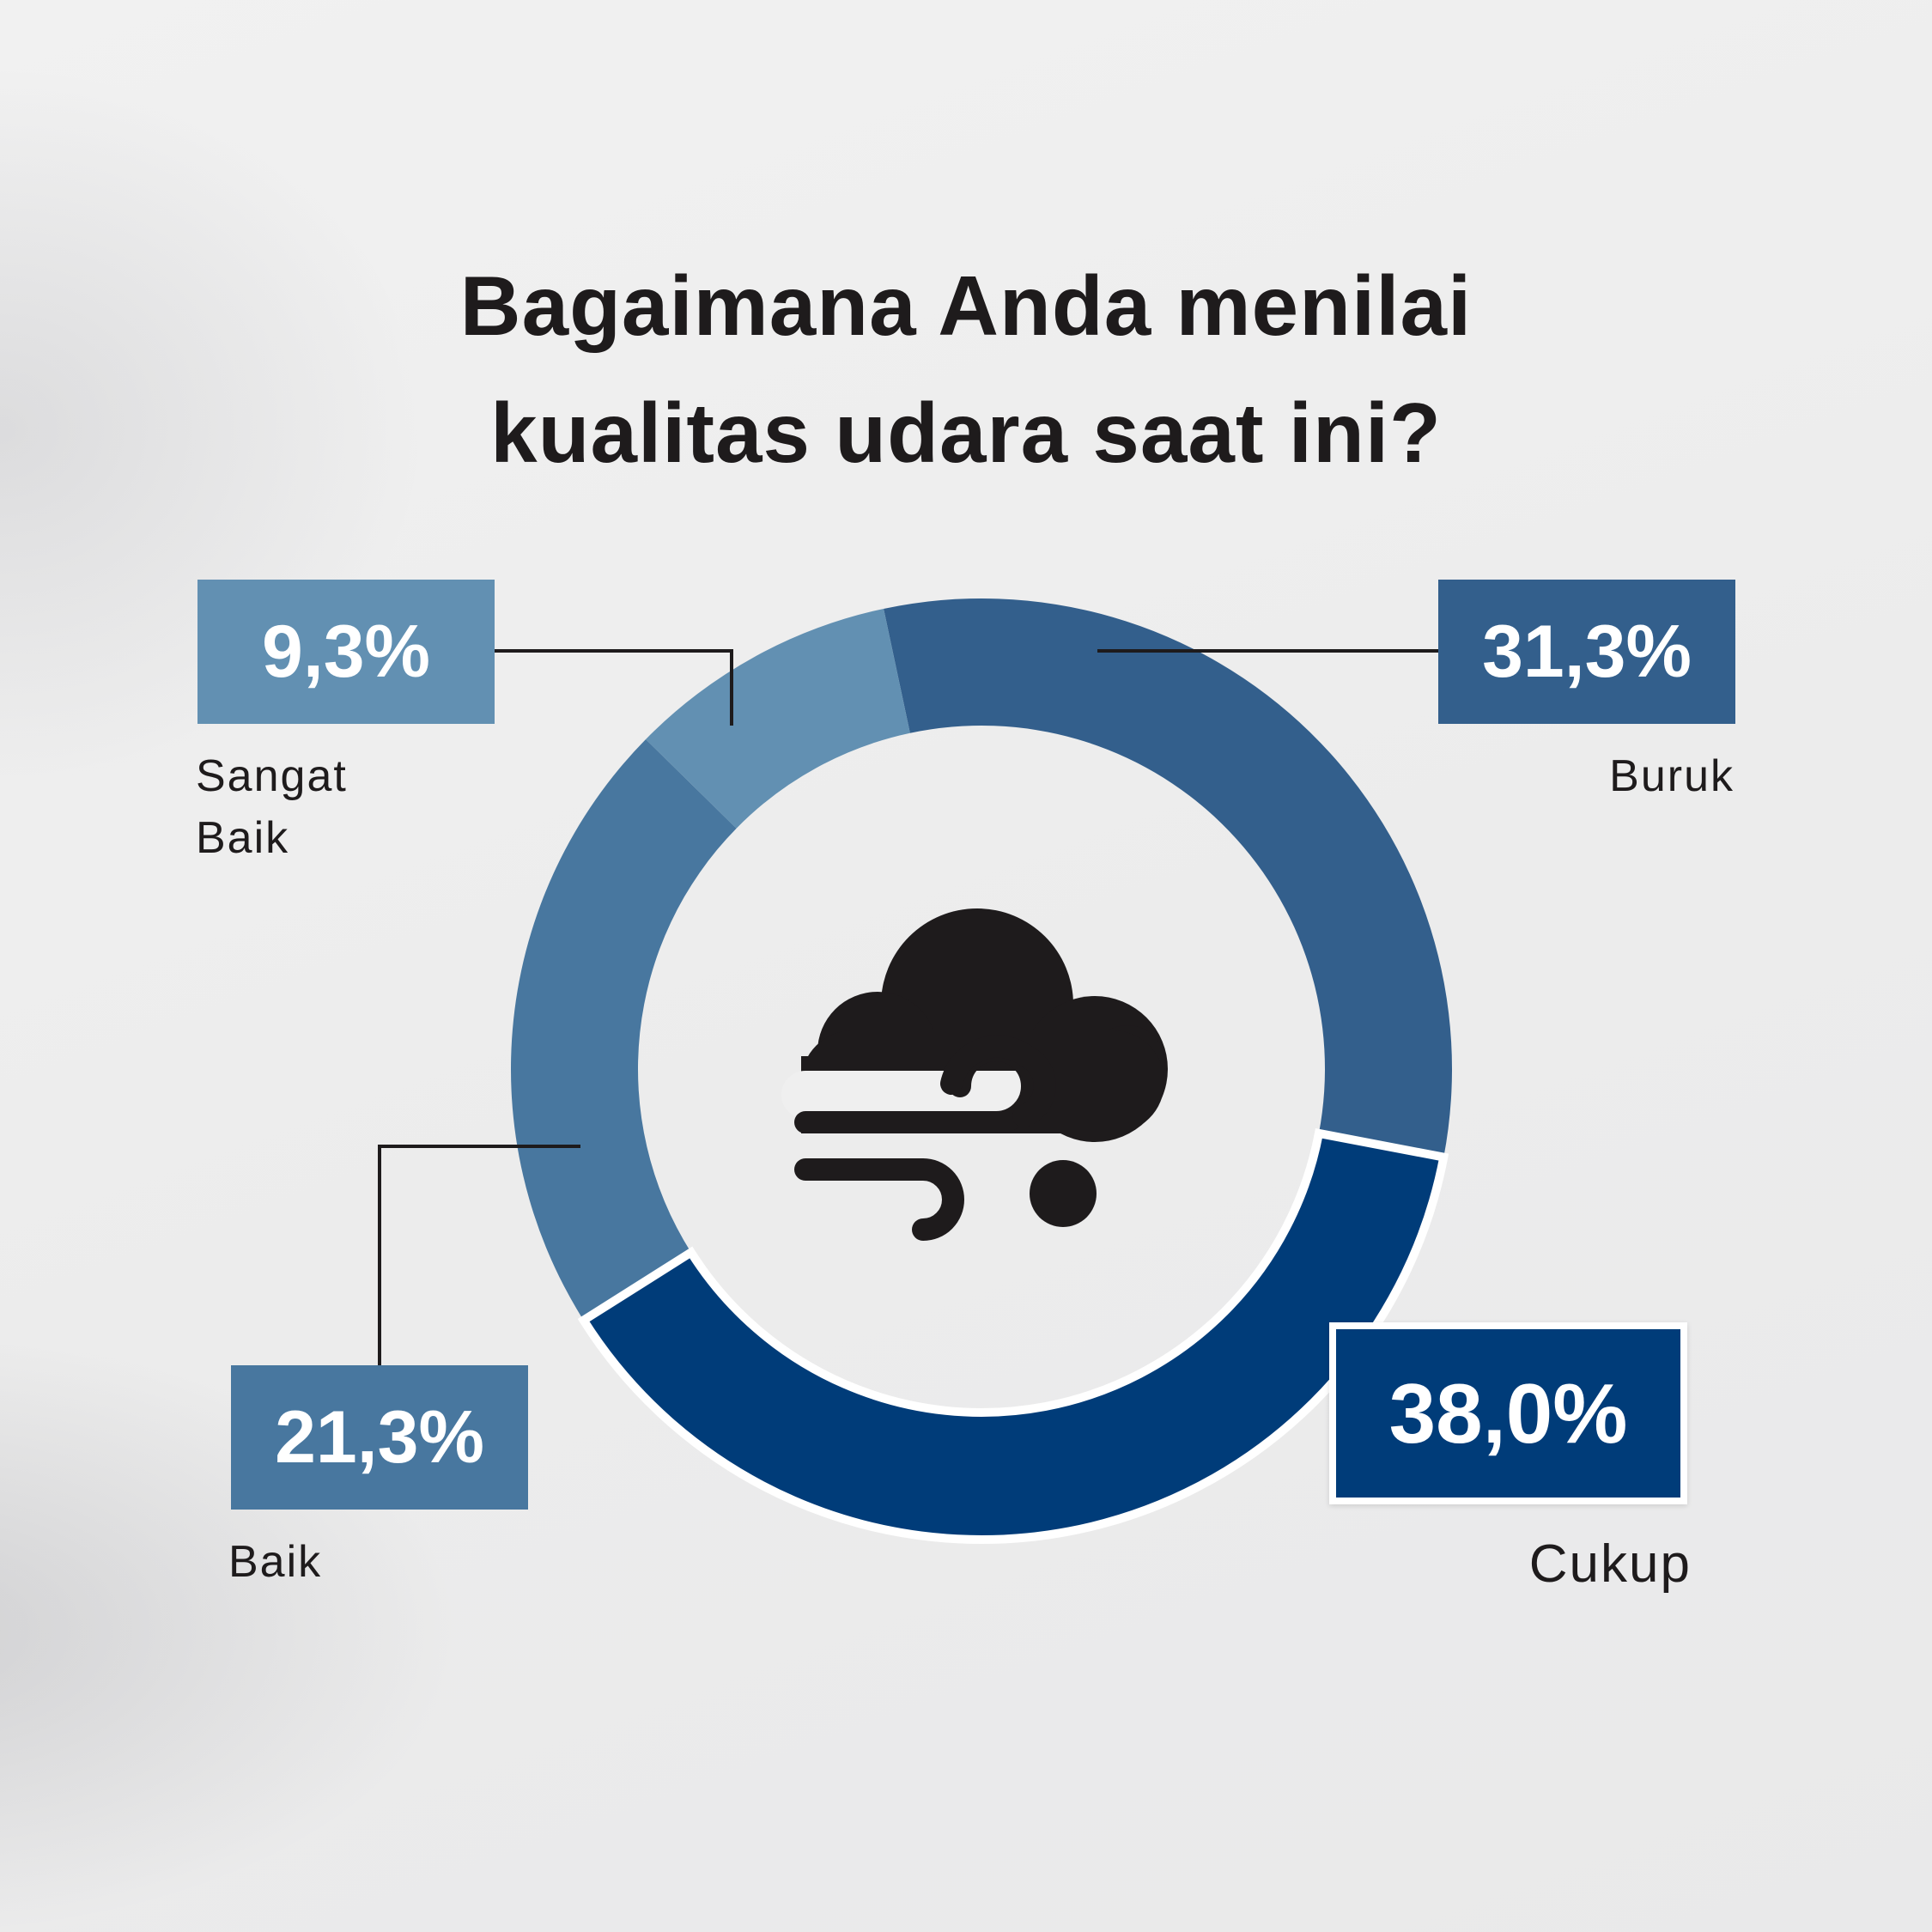 Image resolution: width=1932 pixels, height=1932 pixels. What do you see at coordinates (778, 718) in the screenshot?
I see `slice-sangat-baik` at bounding box center [778, 718].